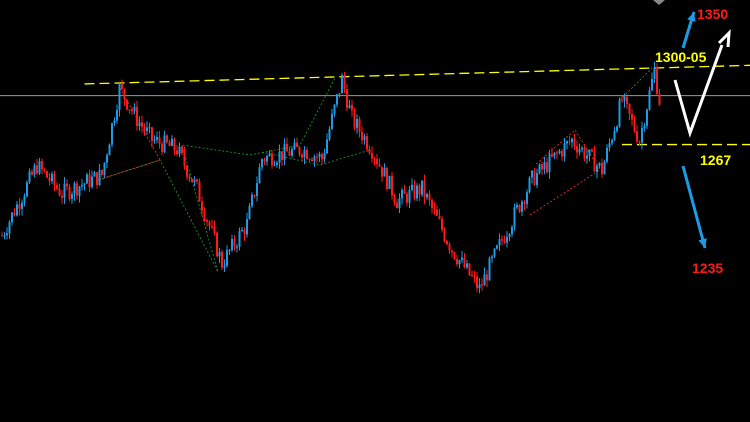  Describe the element at coordinates (681, 57) in the screenshot. I see `resistance-label: 1300-05` at that location.